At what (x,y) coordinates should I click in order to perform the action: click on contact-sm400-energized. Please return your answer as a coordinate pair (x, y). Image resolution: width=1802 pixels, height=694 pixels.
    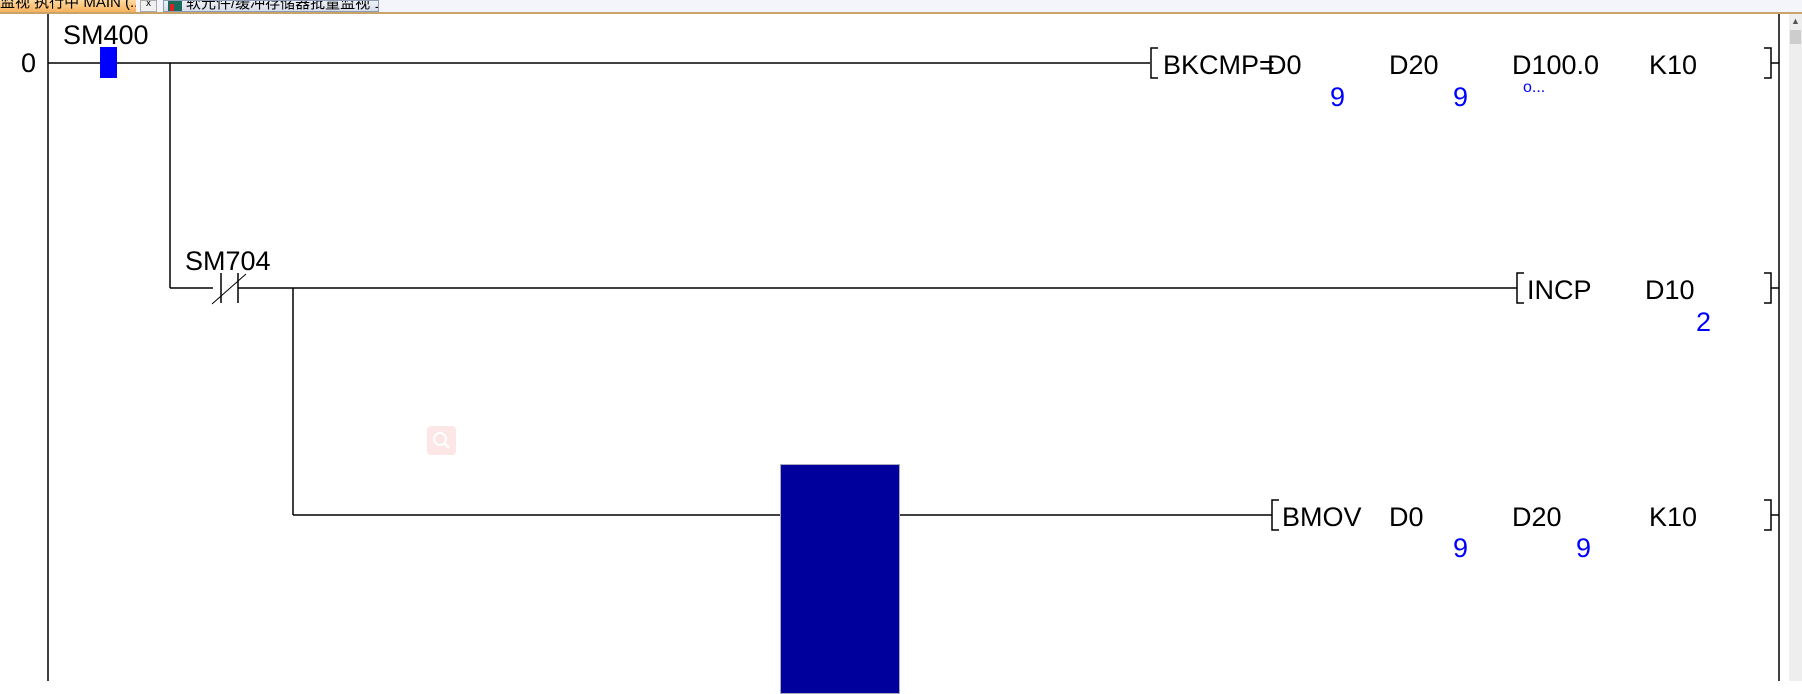
    Looking at the image, I should click on (108, 62).